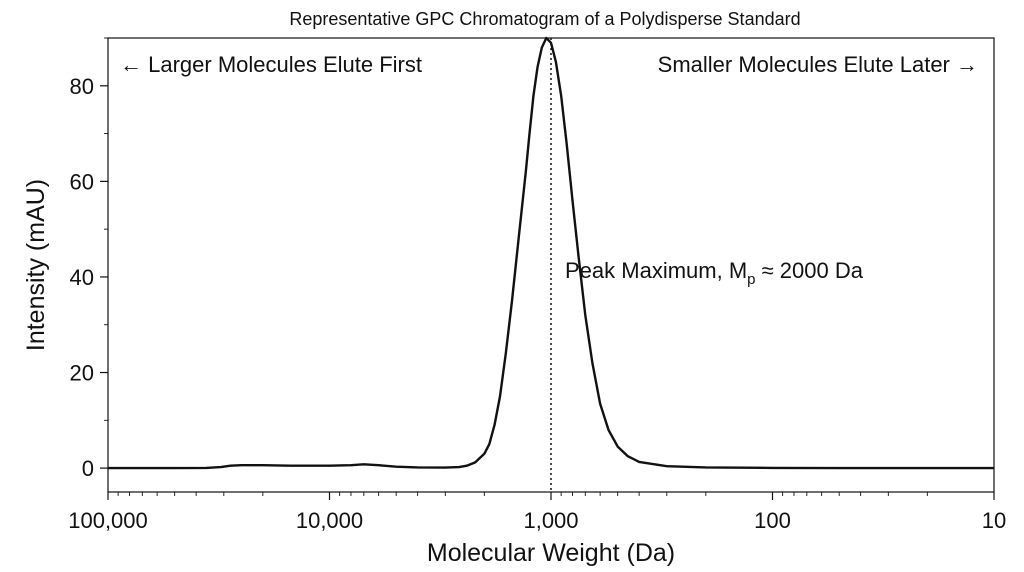 The width and height of the screenshot is (1024, 572). Describe the element at coordinates (106, 229) in the screenshot. I see `y-minor-ticks` at that location.